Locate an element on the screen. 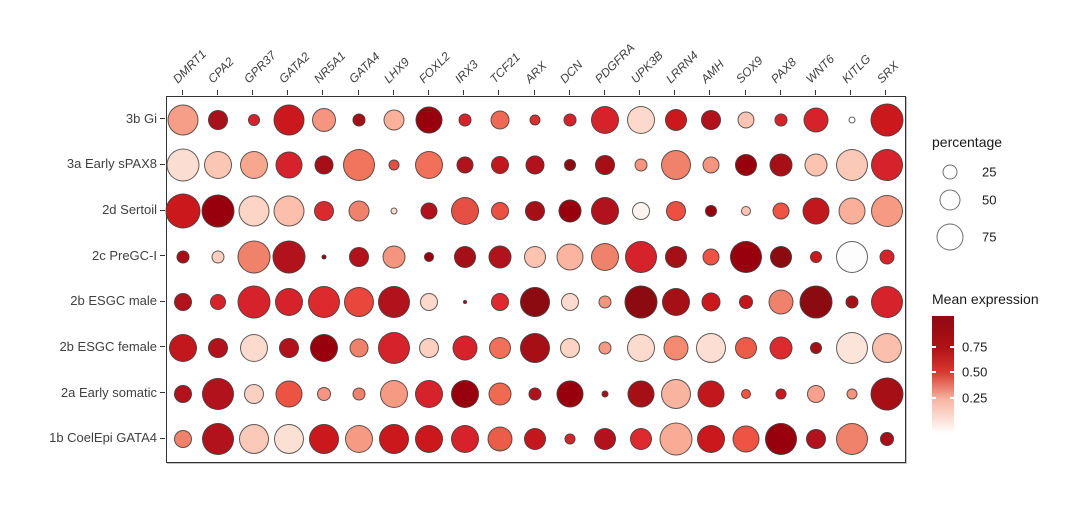  gene-label: CPA2 is located at coordinates (221, 70).